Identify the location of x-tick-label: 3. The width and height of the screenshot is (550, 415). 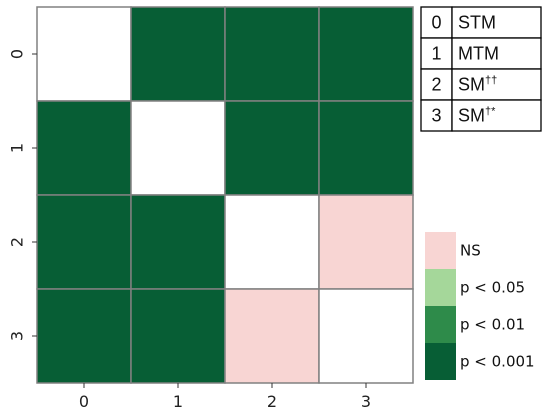
(366, 401).